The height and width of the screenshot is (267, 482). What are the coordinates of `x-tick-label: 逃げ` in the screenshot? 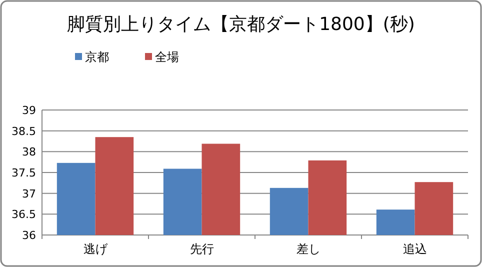 It's located at (95, 249).